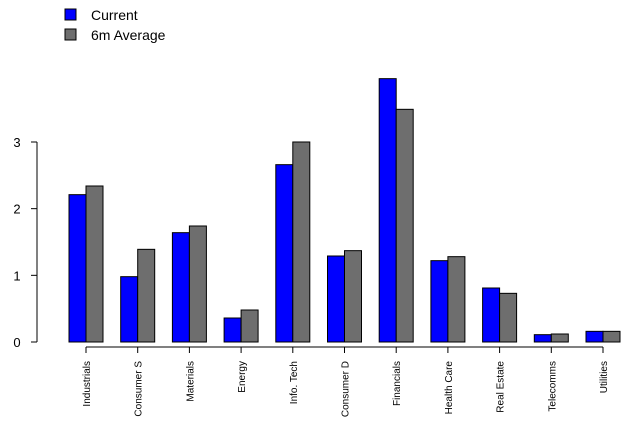 The width and height of the screenshot is (631, 432). Describe the element at coordinates (604, 377) in the screenshot. I see `x-tick-label-10: Utilities` at that location.